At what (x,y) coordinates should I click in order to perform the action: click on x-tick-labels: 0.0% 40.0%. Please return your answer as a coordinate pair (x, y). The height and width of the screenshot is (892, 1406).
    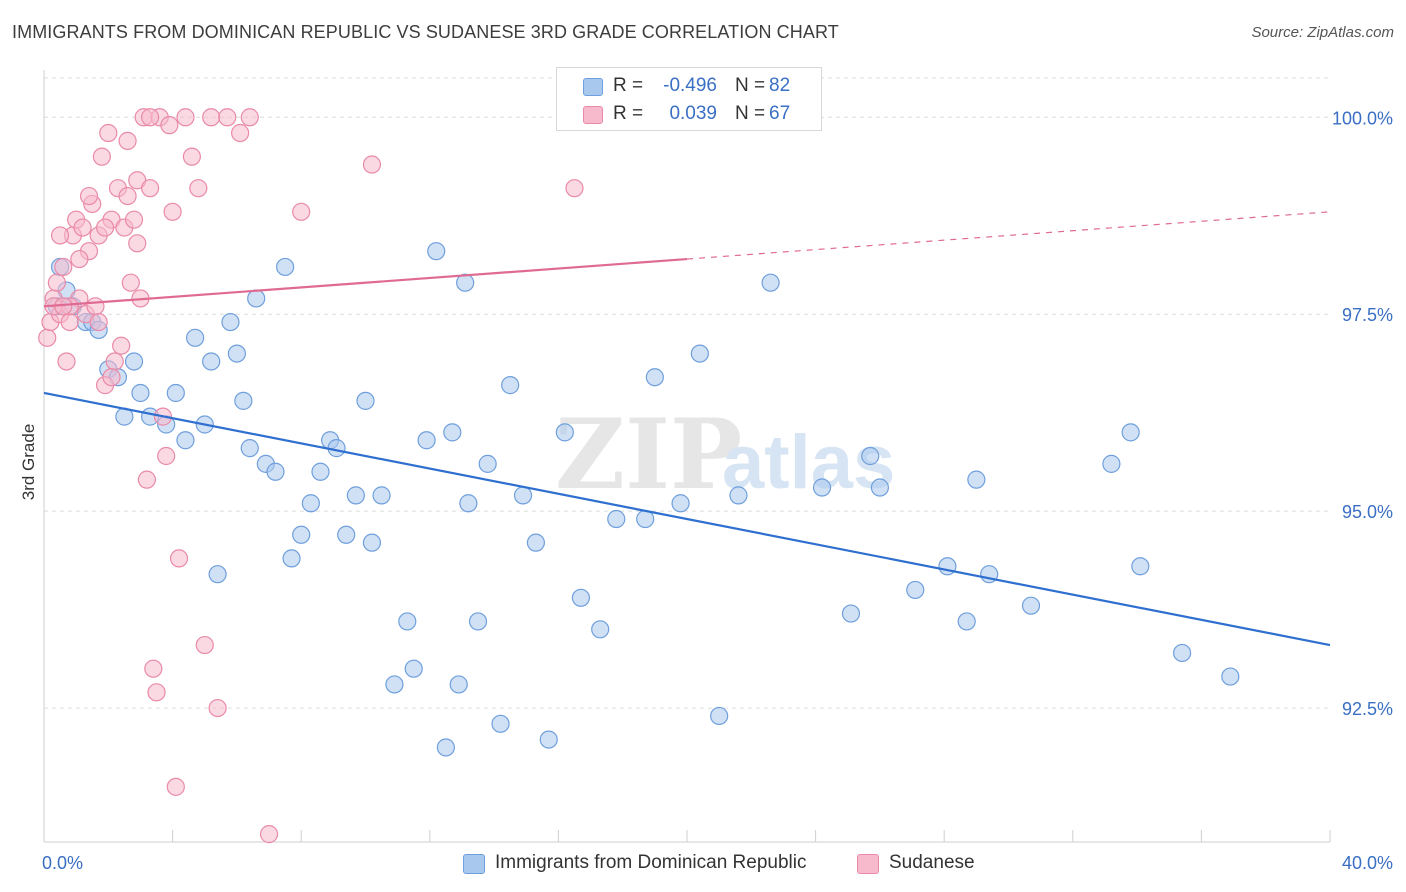
    Looking at the image, I should click on (717, 863).